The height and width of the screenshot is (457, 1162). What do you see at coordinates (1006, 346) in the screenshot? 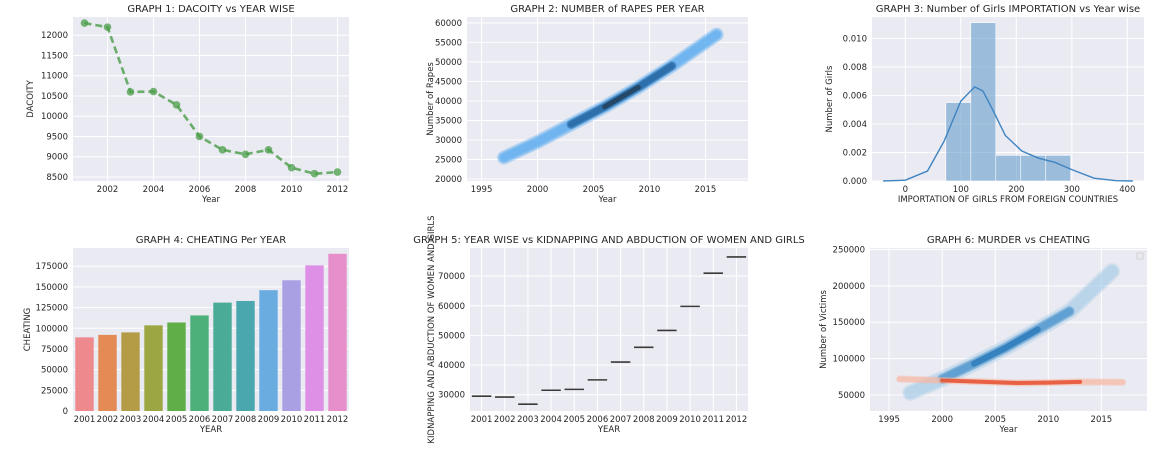
I see `blue-density-core` at bounding box center [1006, 346].